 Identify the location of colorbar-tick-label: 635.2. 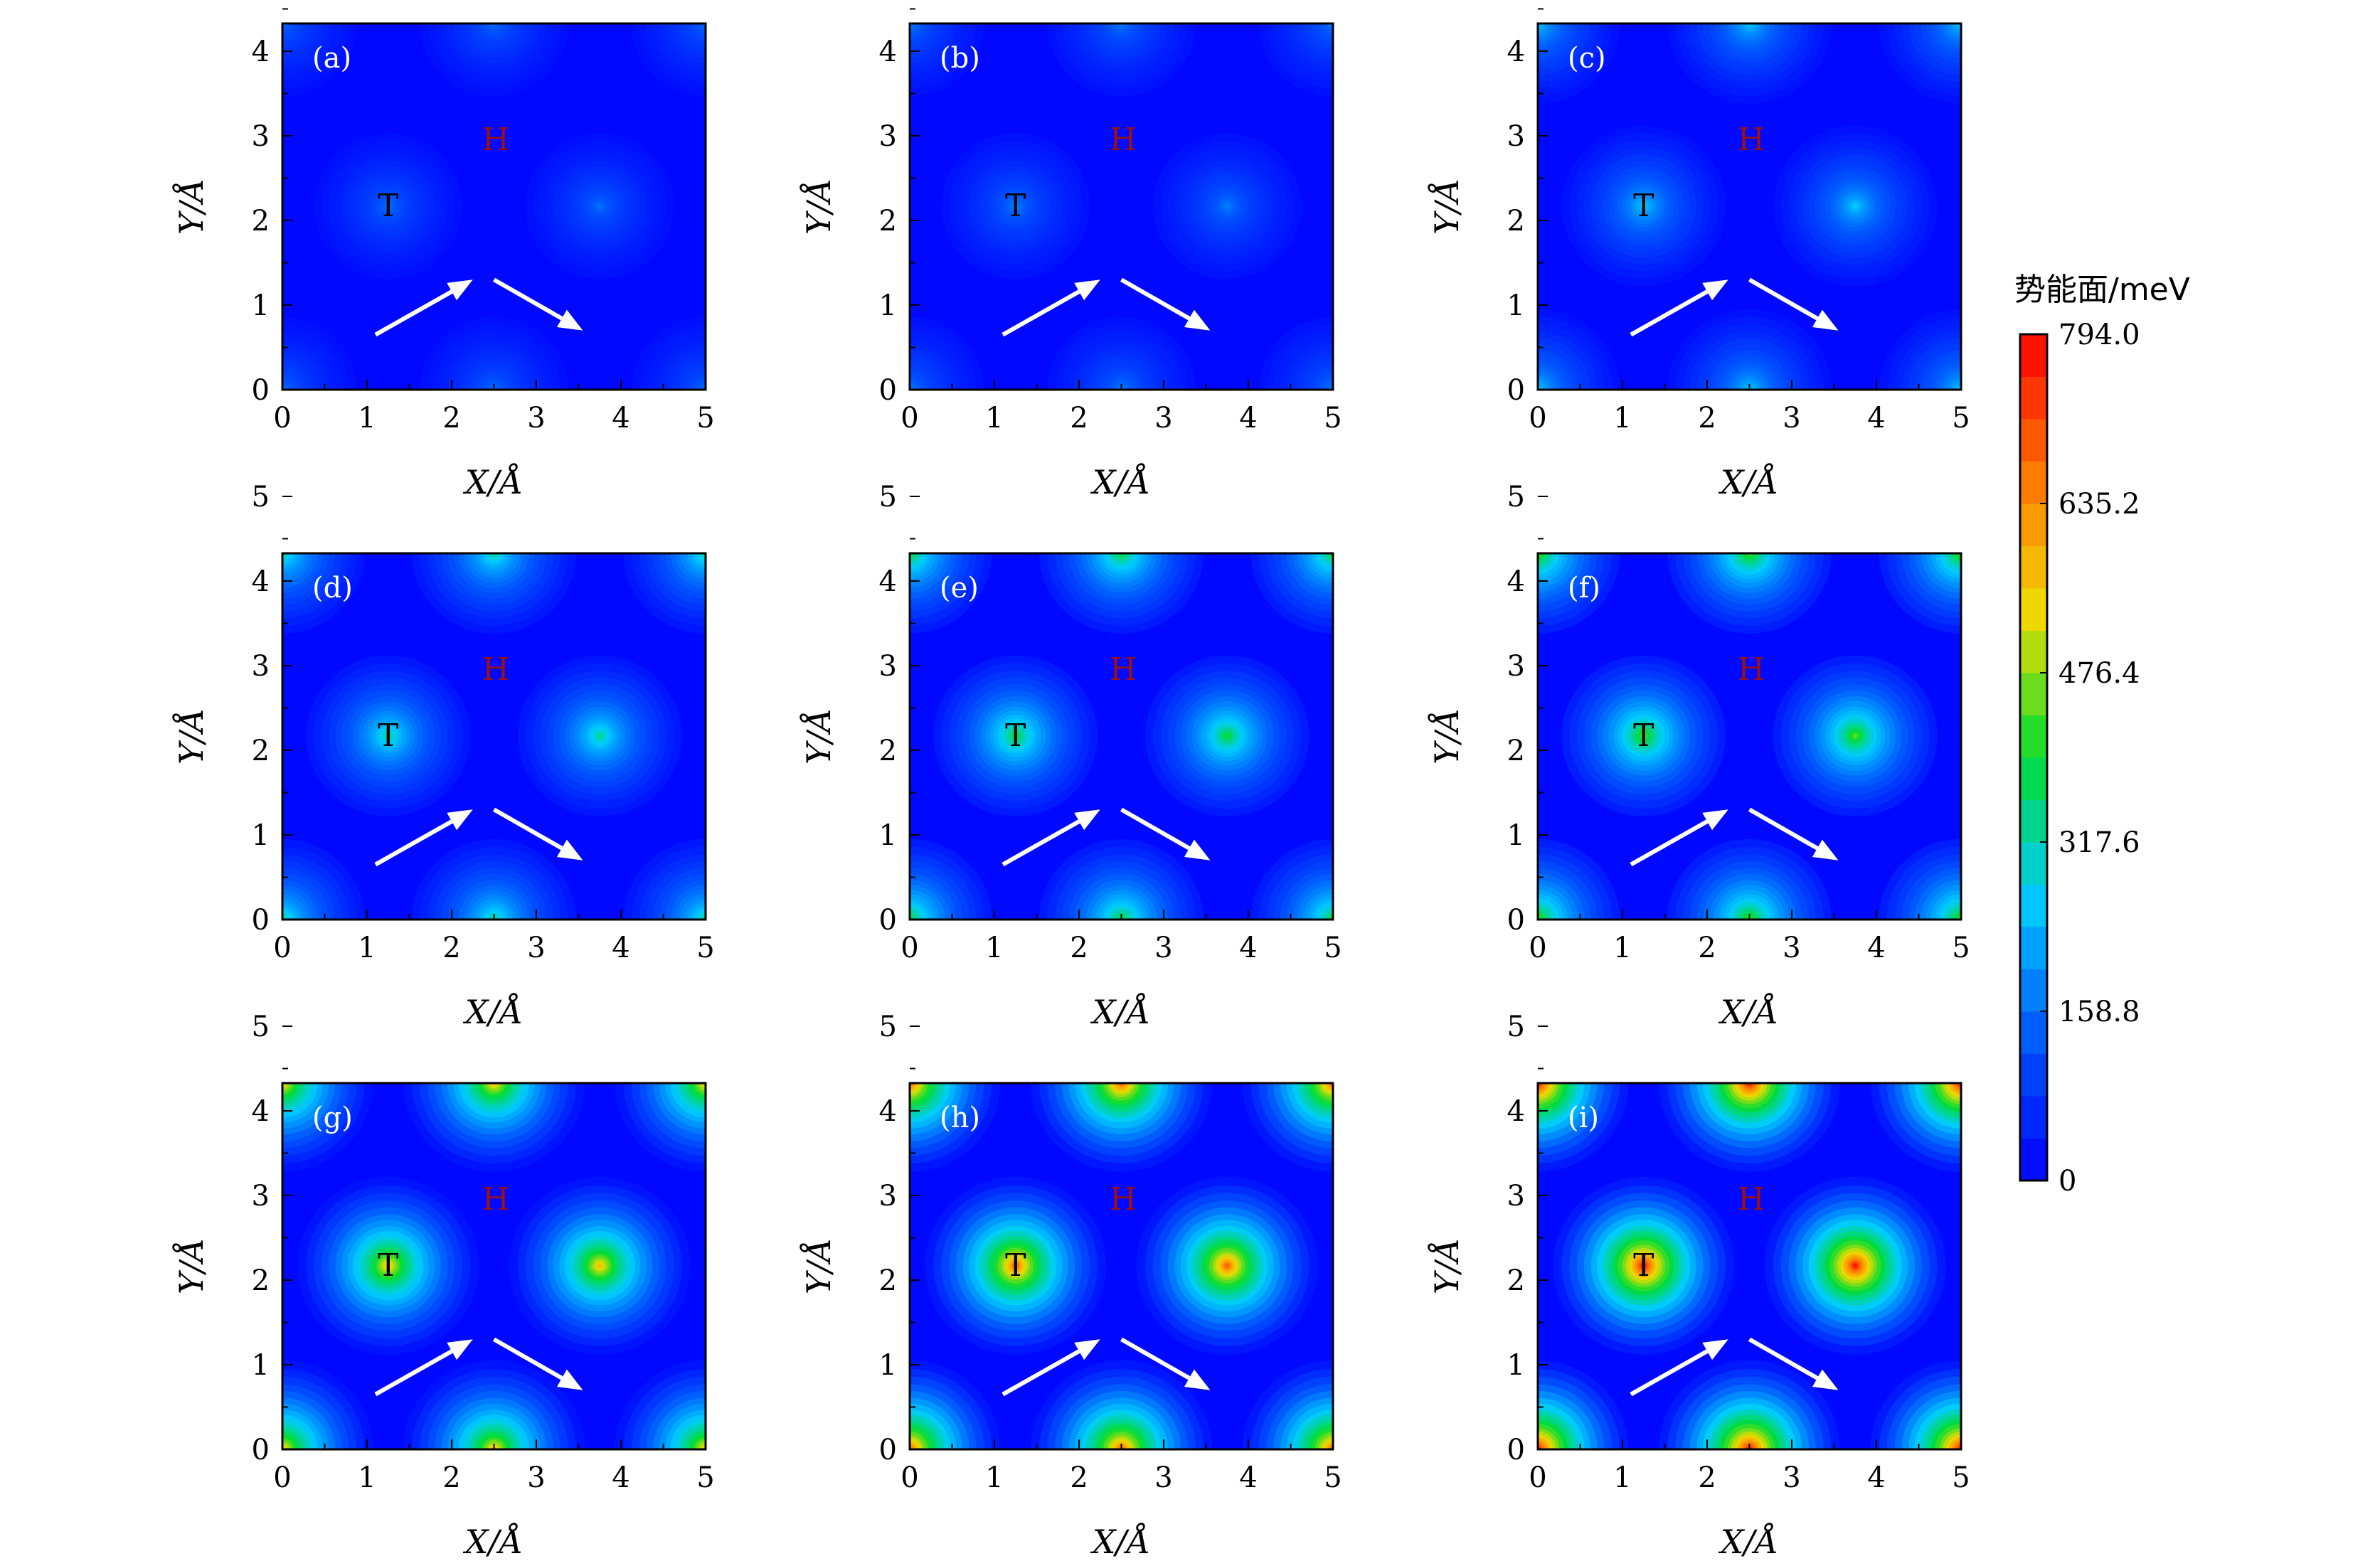
(2099, 504).